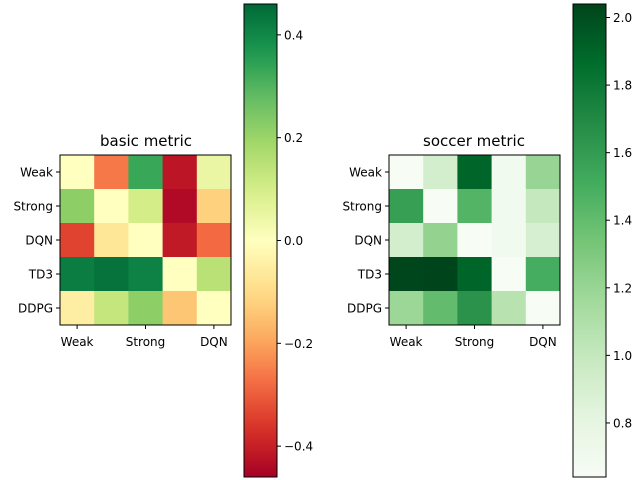 The width and height of the screenshot is (640, 480). Describe the element at coordinates (474, 308) in the screenshot. I see `soccer-metric-cell-r4-c2` at that location.